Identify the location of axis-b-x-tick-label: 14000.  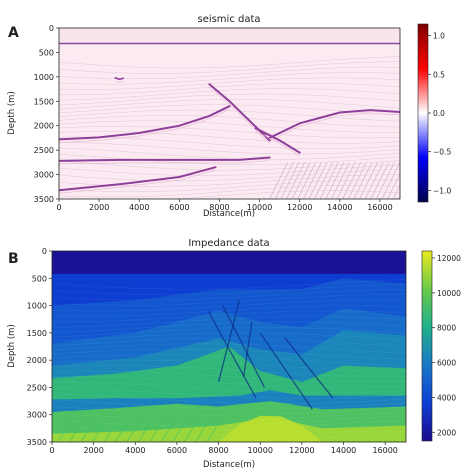
(343, 450).